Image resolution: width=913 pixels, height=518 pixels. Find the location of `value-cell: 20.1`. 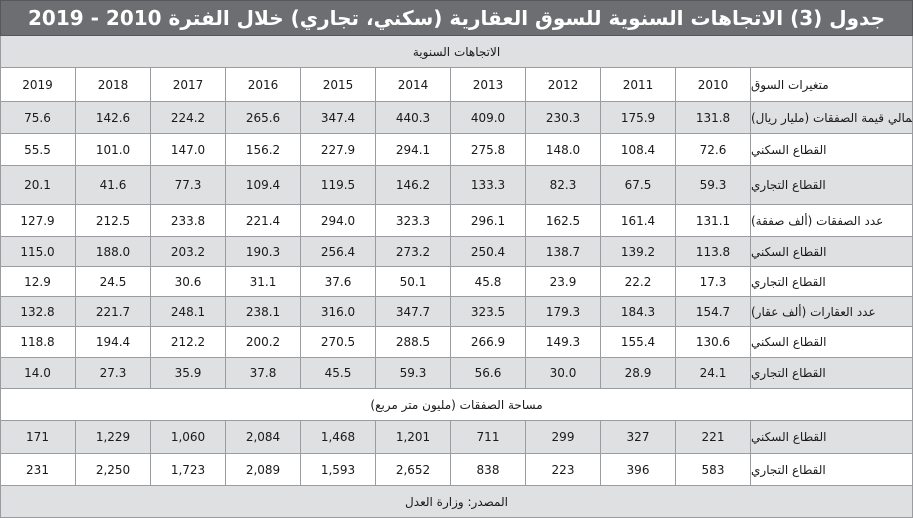

value-cell: 20.1 is located at coordinates (37, 185).